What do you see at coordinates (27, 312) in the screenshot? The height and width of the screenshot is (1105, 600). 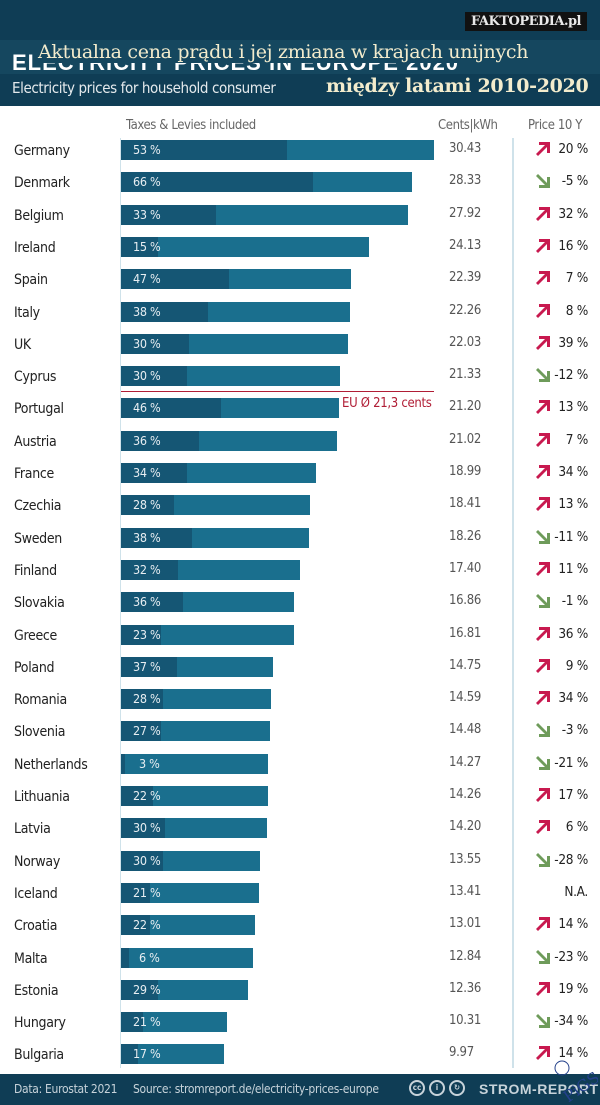 I see `country-label: Italy` at bounding box center [27, 312].